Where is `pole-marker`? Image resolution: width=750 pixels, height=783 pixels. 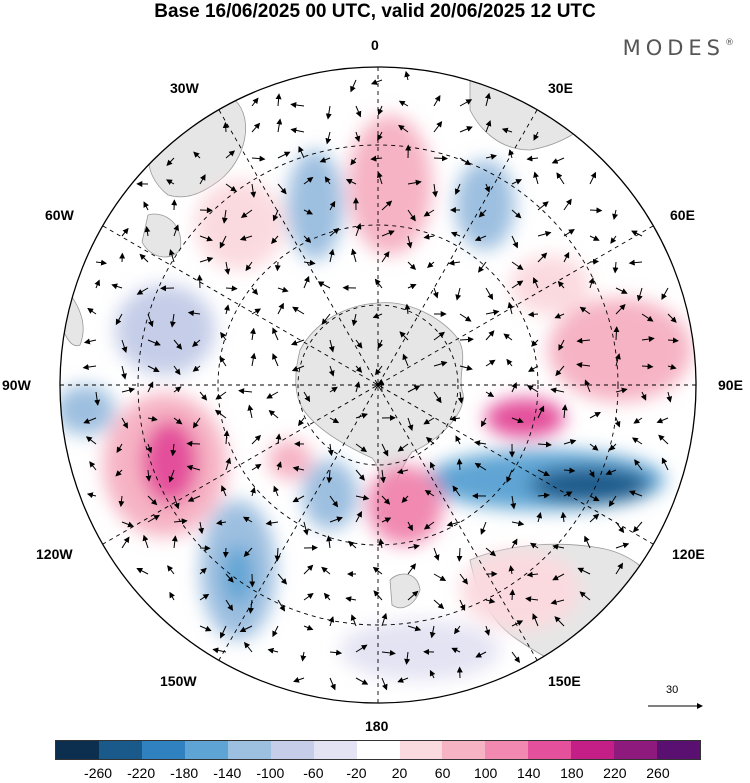
pole-marker is located at coordinates (378, 385).